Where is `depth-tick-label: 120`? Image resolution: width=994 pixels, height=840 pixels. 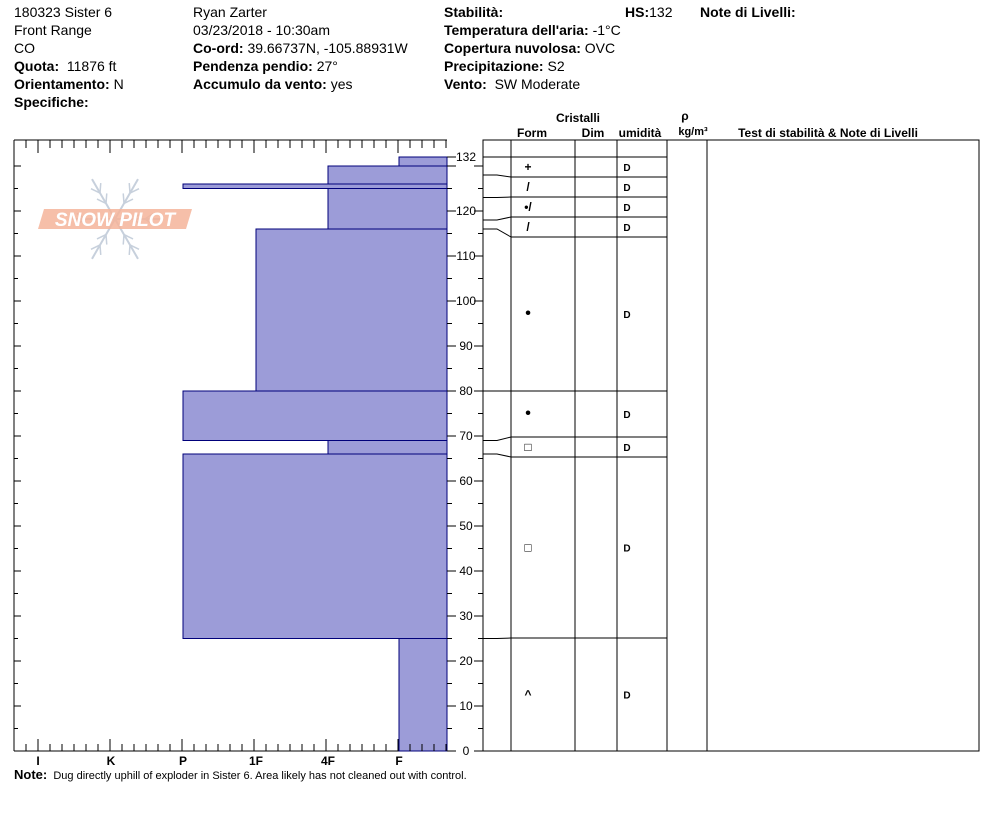
depth-tick-label: 120 is located at coordinates (466, 211).